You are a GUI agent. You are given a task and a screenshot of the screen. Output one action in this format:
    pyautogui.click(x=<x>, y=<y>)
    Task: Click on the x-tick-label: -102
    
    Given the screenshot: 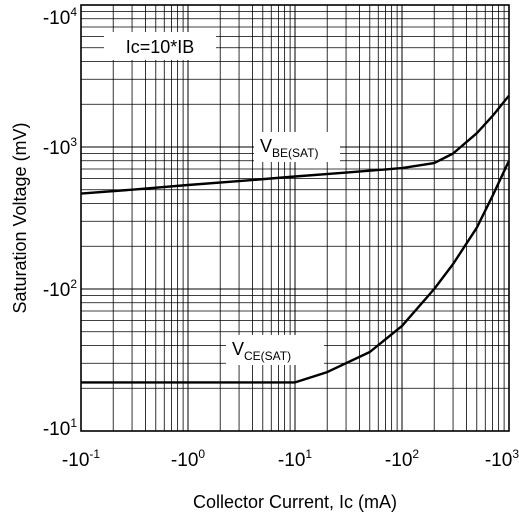 What is the action you would take?
    pyautogui.click(x=402, y=459)
    